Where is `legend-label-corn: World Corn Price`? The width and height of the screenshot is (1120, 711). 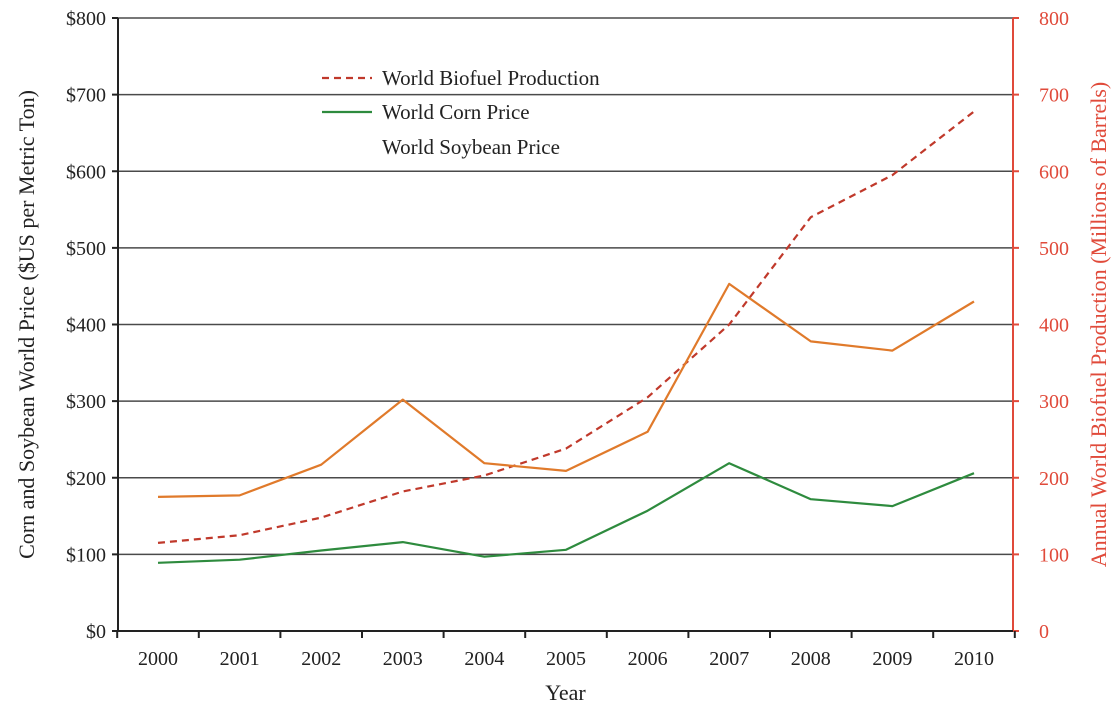 legend-label-corn: World Corn Price is located at coordinates (456, 112).